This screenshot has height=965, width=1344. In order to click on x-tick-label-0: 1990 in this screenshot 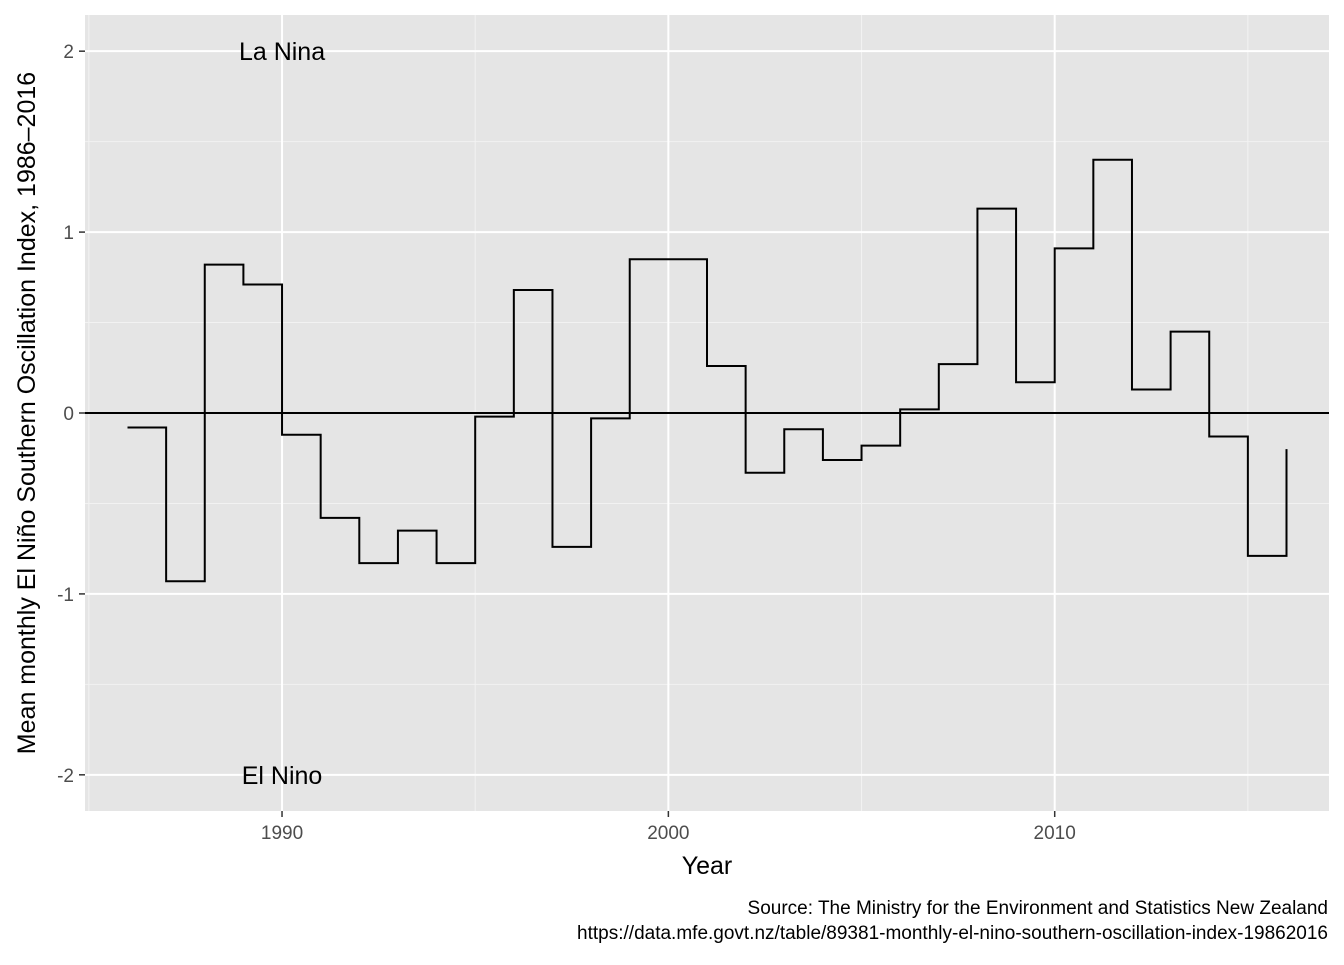, I will do `click(282, 833)`.